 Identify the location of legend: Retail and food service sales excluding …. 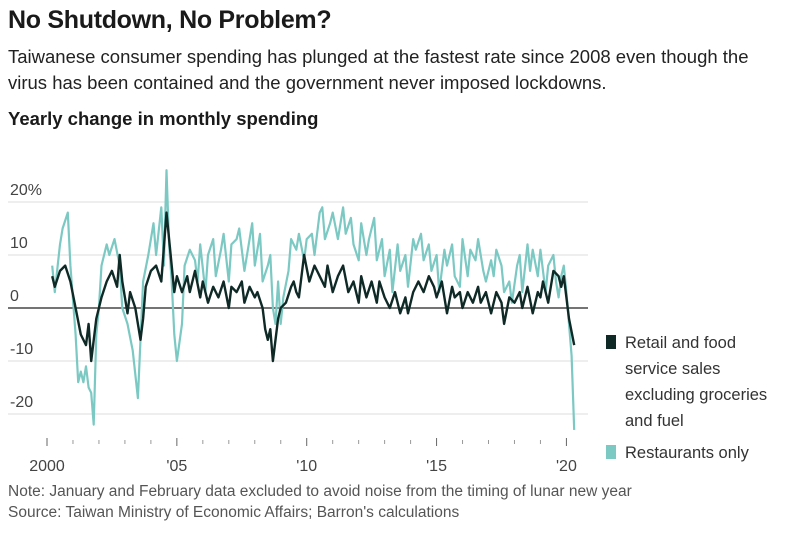
(695, 401).